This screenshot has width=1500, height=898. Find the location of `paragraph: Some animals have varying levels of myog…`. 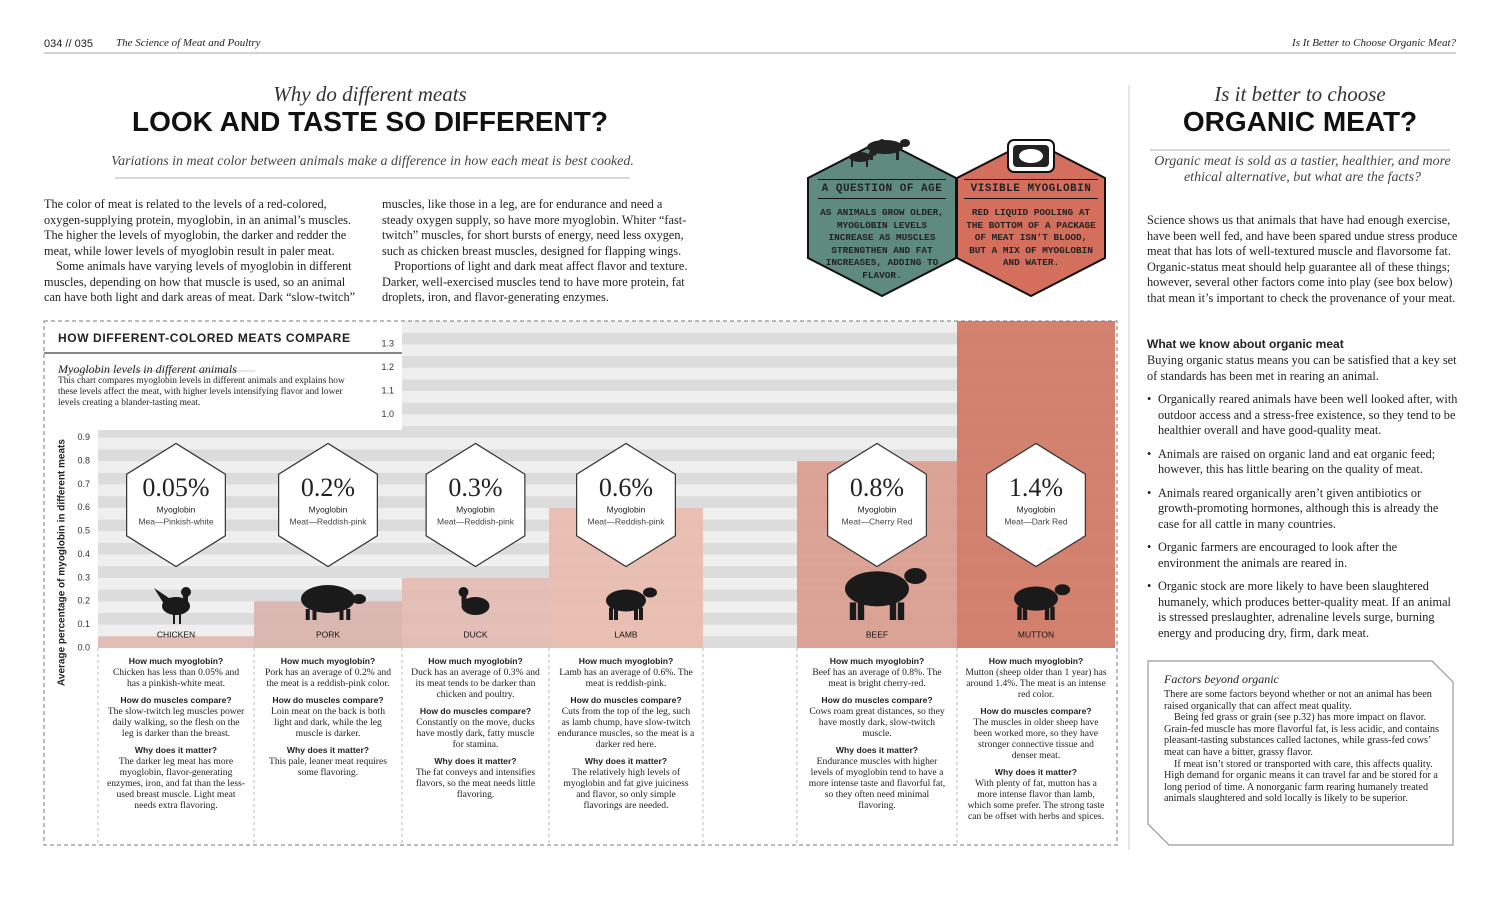

paragraph: Some animals have varying levels of myog… is located at coordinates (365, 250).